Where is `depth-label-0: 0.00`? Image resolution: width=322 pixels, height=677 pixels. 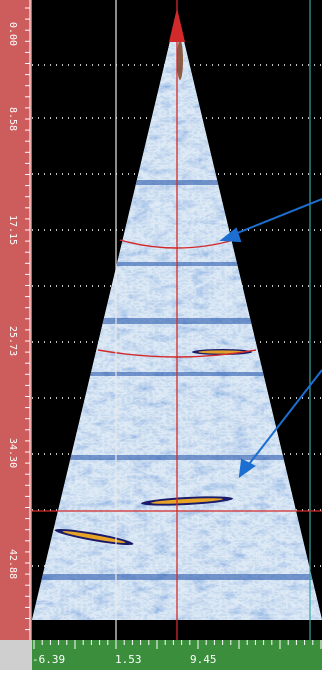
depth-label-0: 0.00 is located at coordinates (12, 34).